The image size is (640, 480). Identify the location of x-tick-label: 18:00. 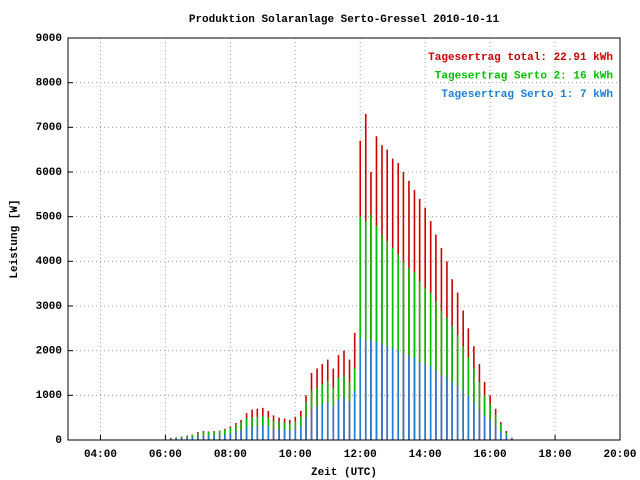
(555, 455).